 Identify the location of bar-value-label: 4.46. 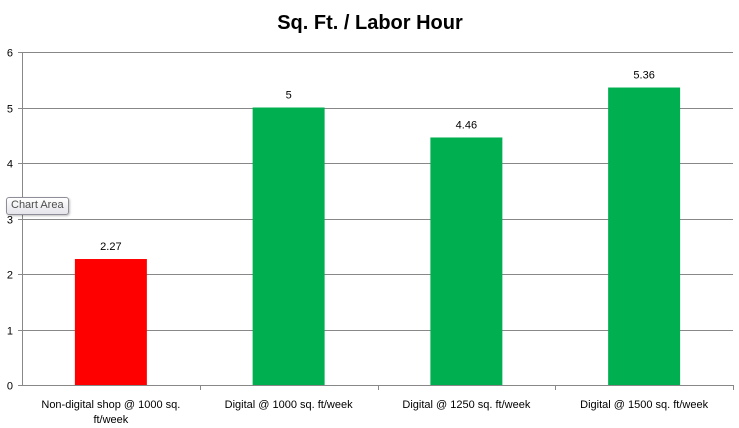
(466, 125).